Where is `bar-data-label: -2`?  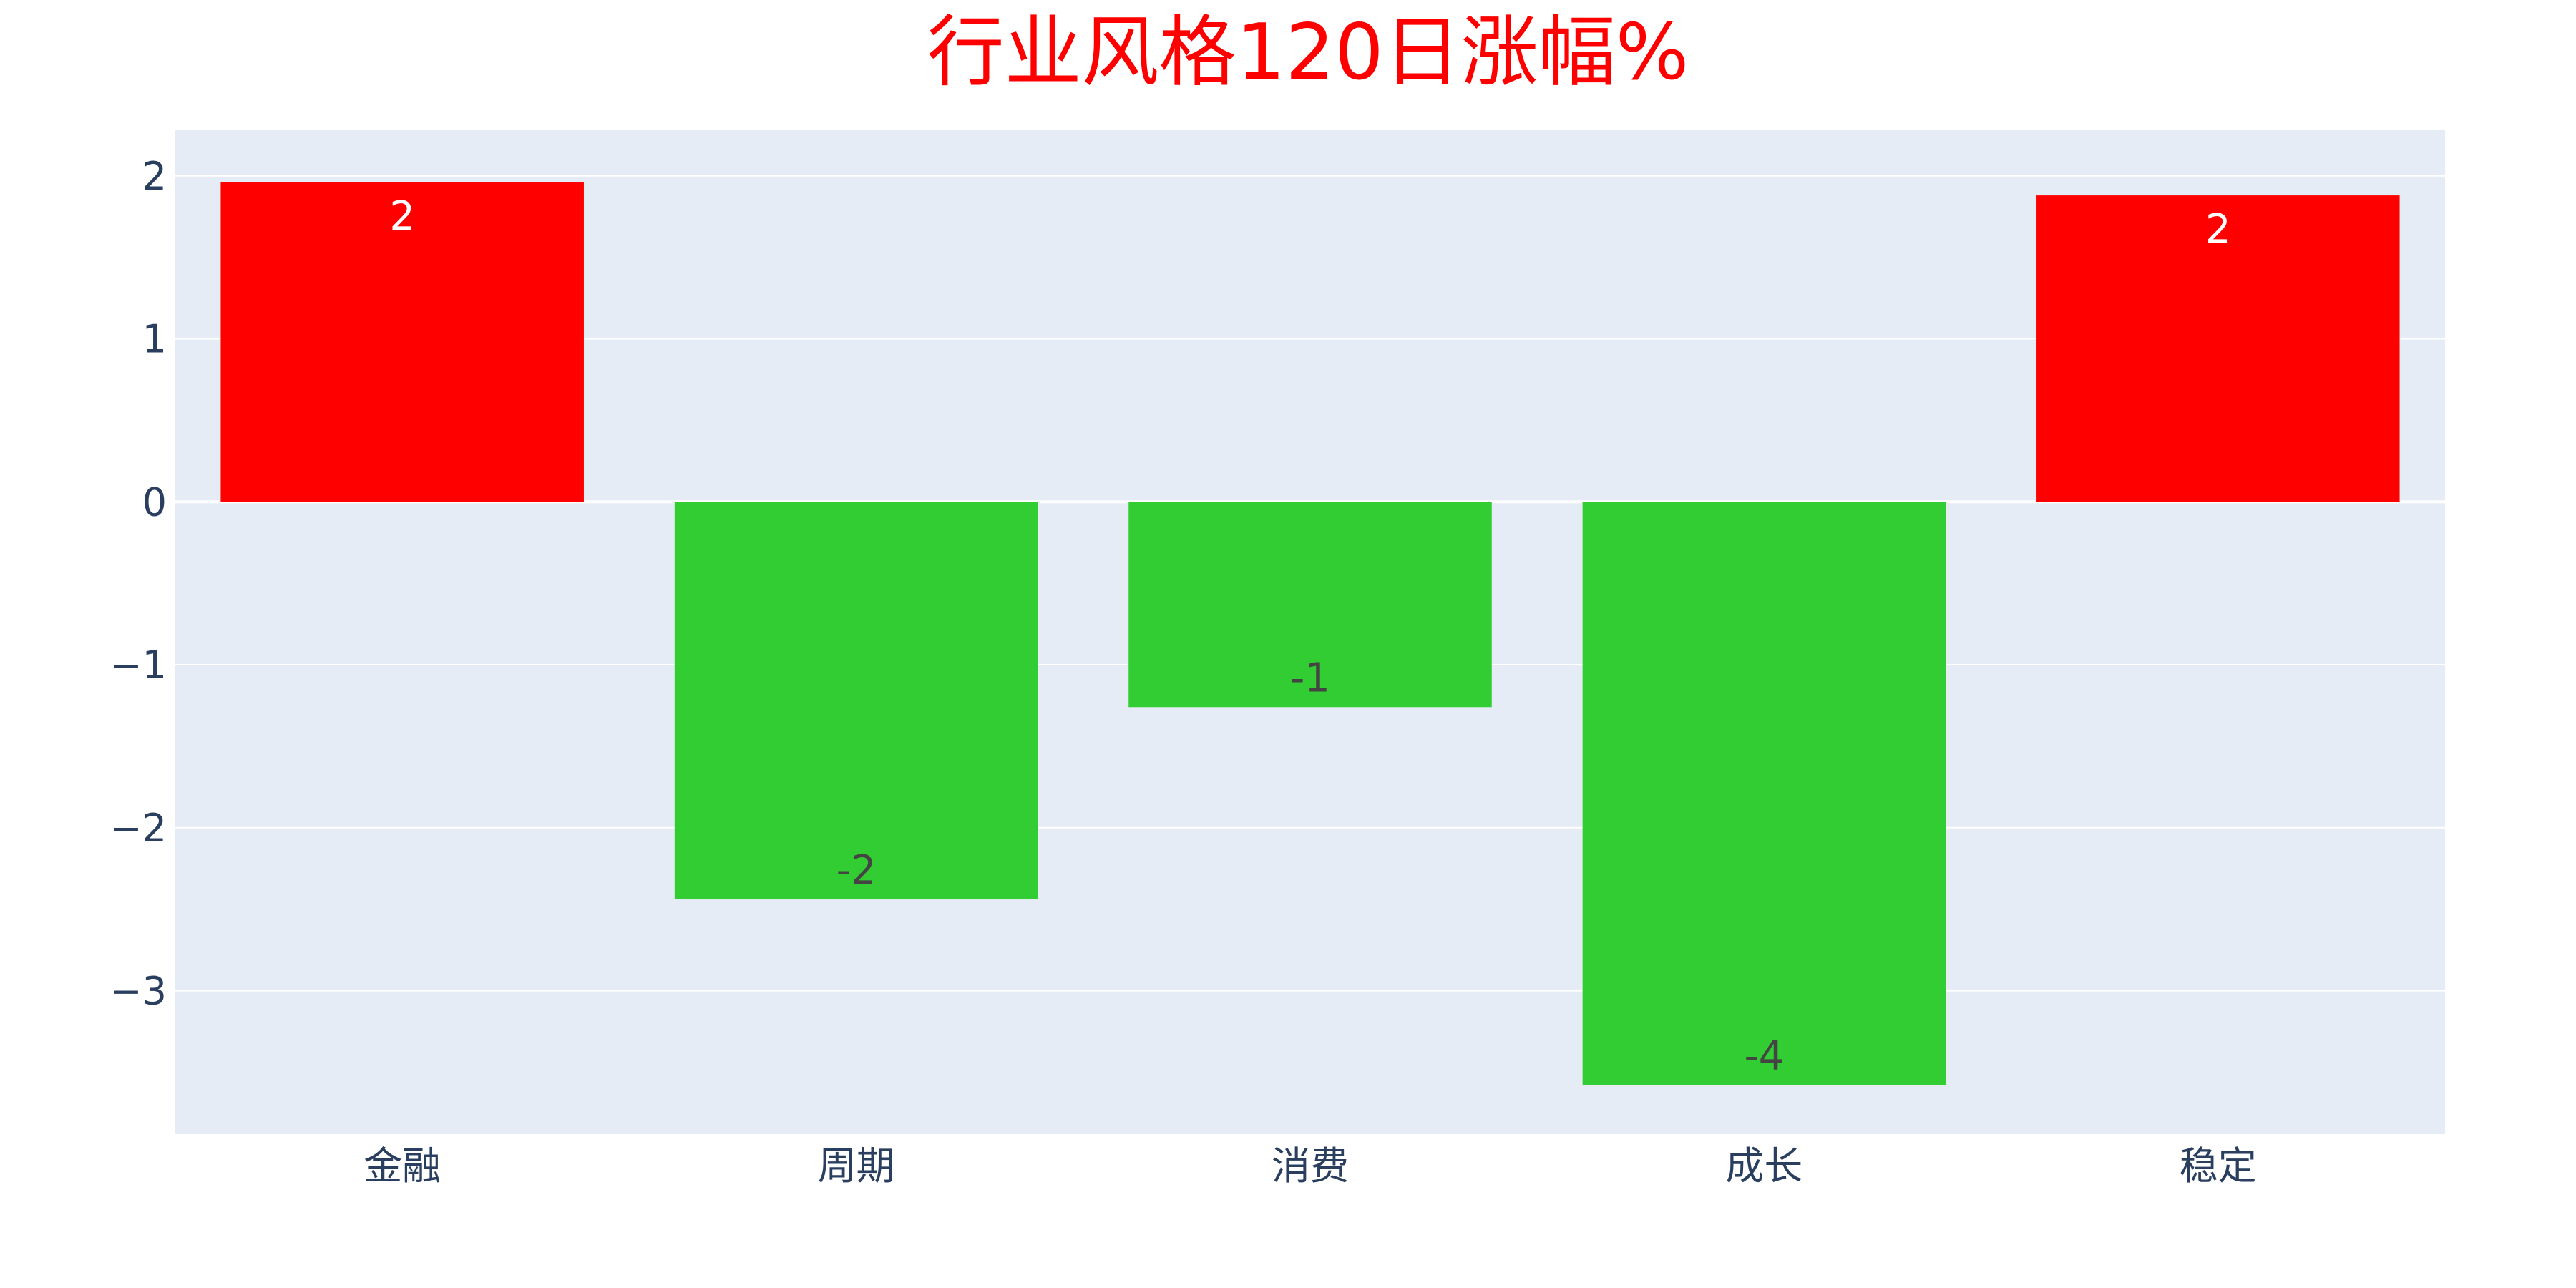
bar-data-label: -2 is located at coordinates (856, 870).